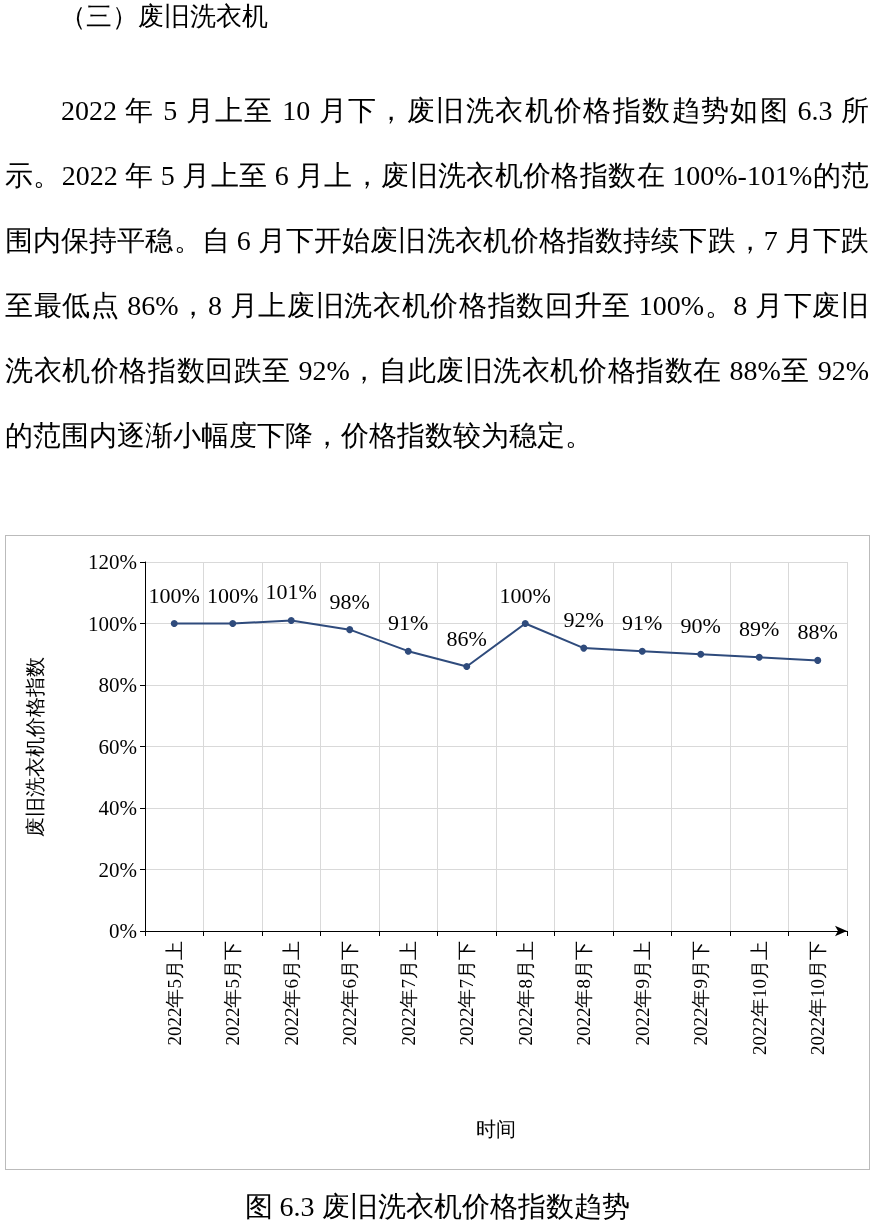 The image size is (874, 1226). Describe the element at coordinates (642, 993) in the screenshot. I see `x-tick-label: 2022年9月上` at that location.